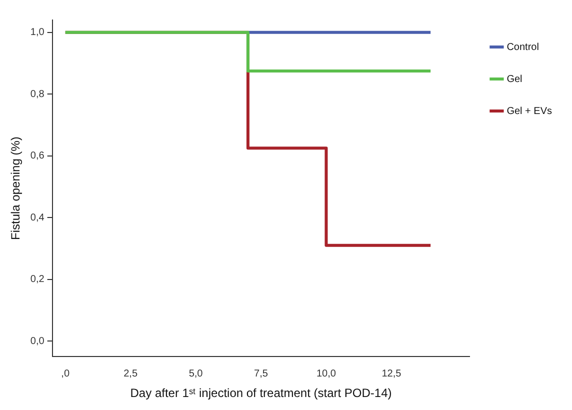  I want to click on y-tick-label: 0,0, so click(37, 341).